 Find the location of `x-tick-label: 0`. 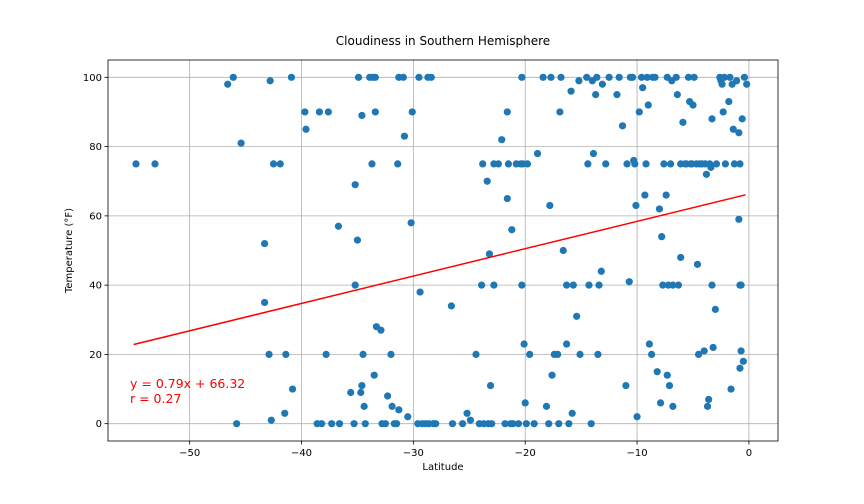

x-tick-label: 0 is located at coordinates (749, 453).